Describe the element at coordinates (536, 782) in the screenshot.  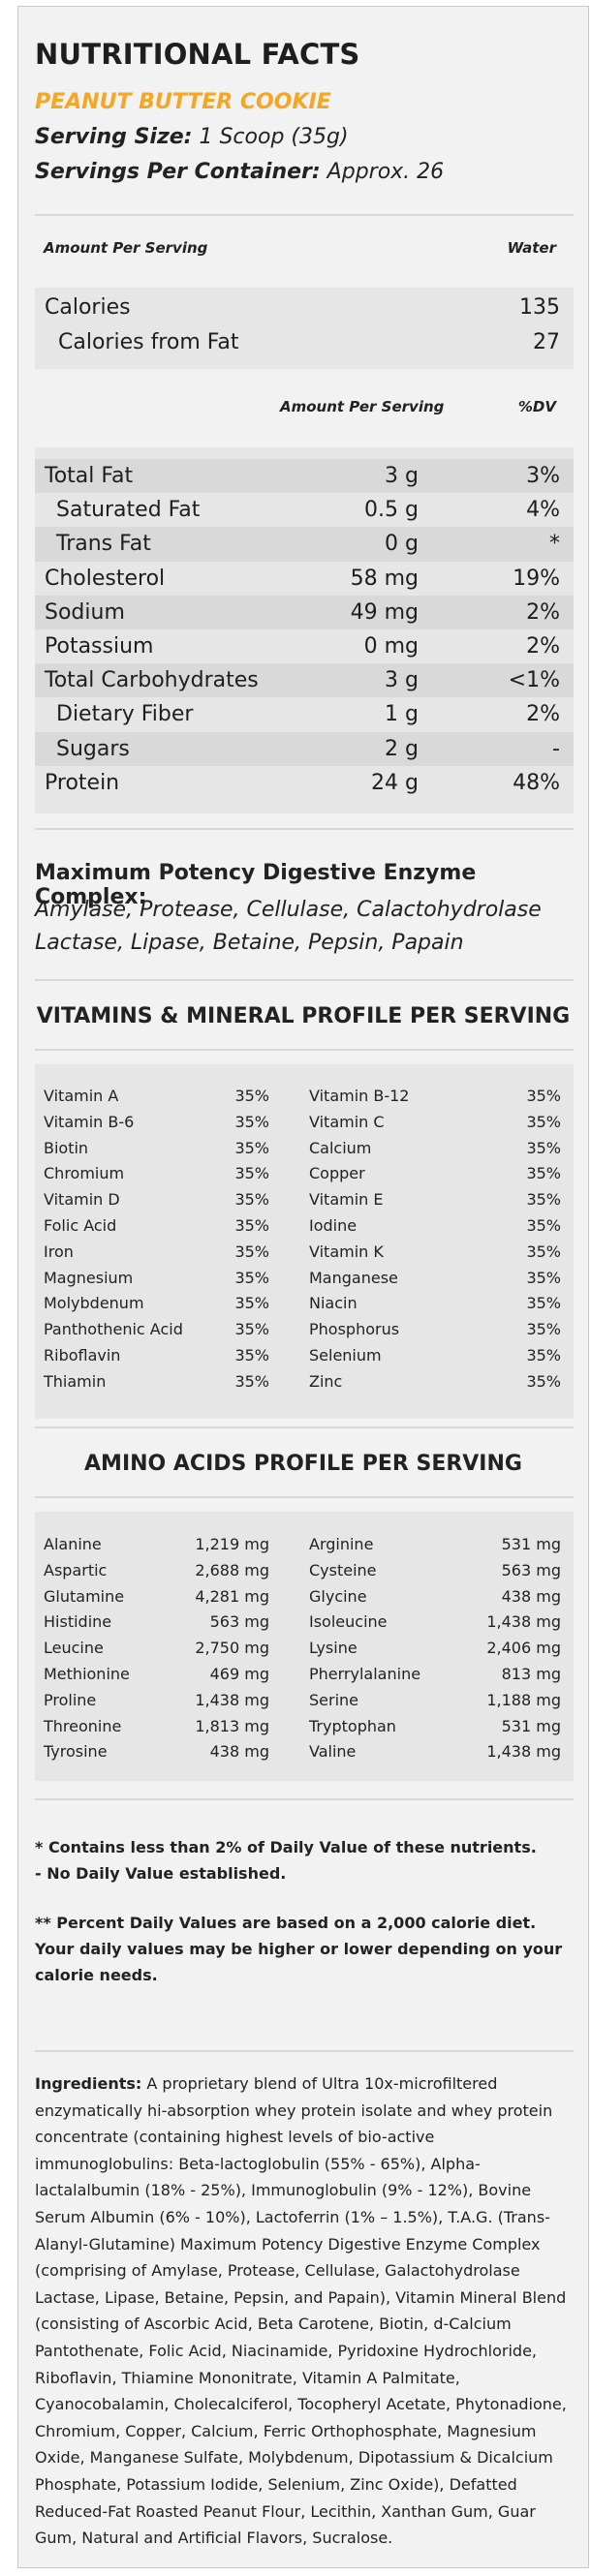
I see `nutrient-dv: 48%` at that location.